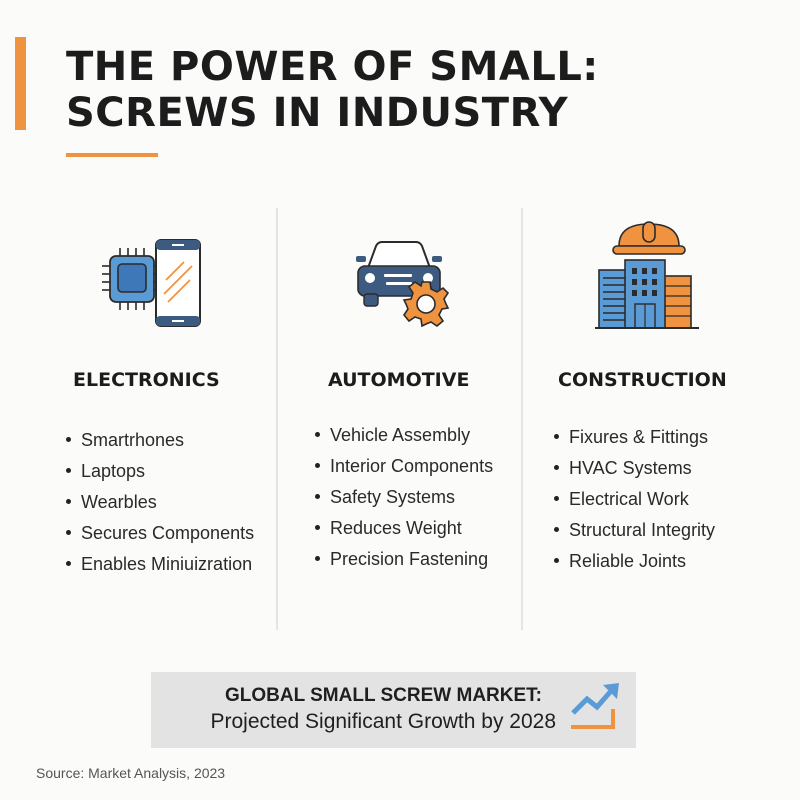  I want to click on market-title: GLOBAL SMALL SCREW MARKET:, so click(383, 695).